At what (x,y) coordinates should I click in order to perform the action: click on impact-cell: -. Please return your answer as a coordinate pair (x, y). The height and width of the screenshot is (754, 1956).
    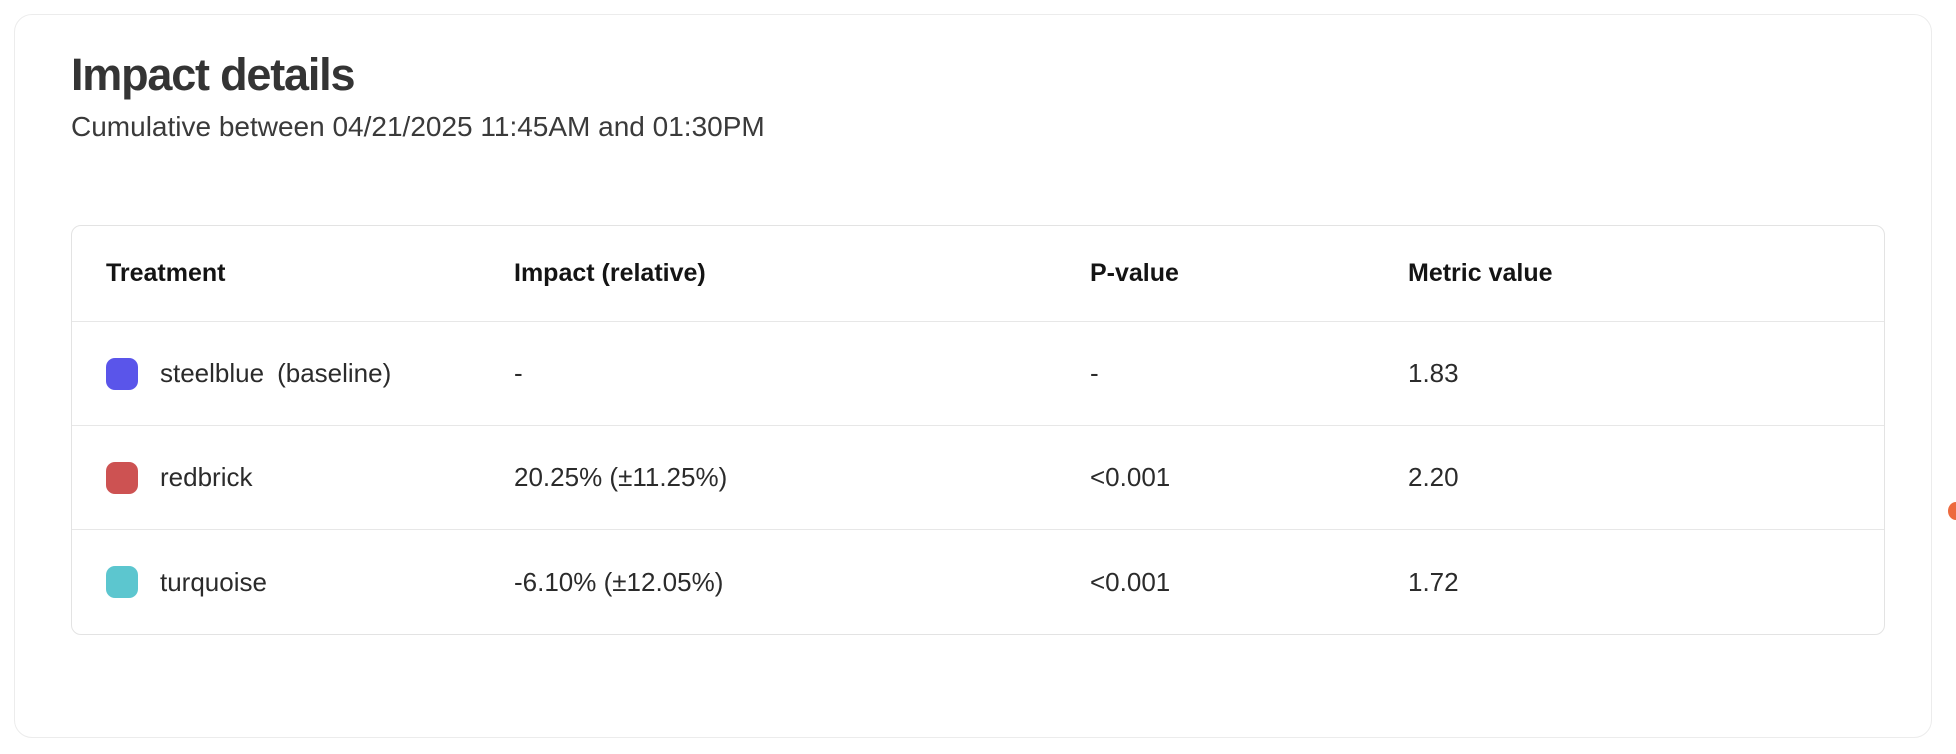
    Looking at the image, I should click on (518, 373).